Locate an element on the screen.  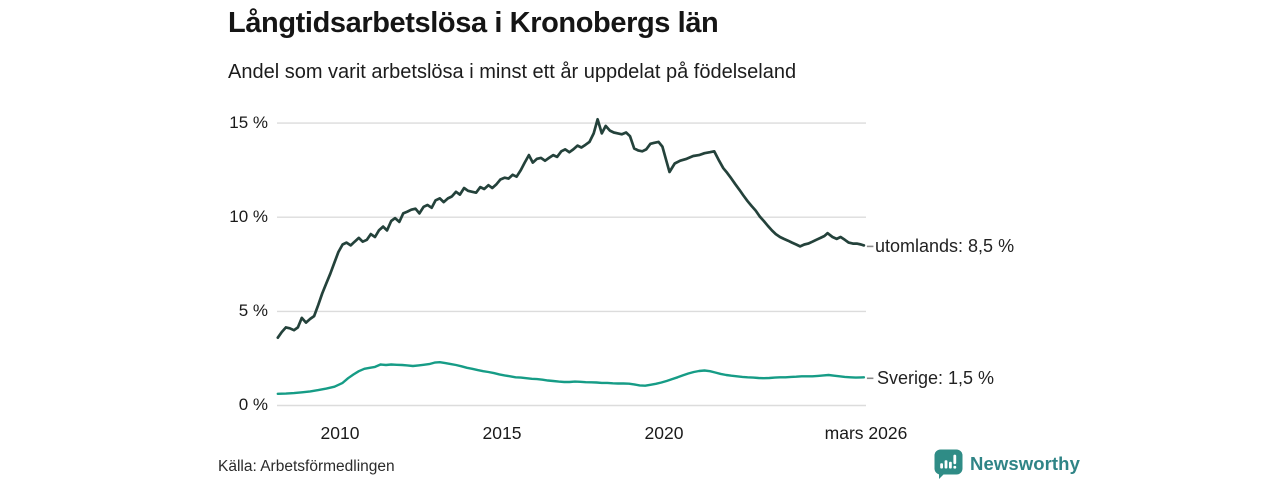
y-axis-tick-15: 15 % is located at coordinates (248, 122).